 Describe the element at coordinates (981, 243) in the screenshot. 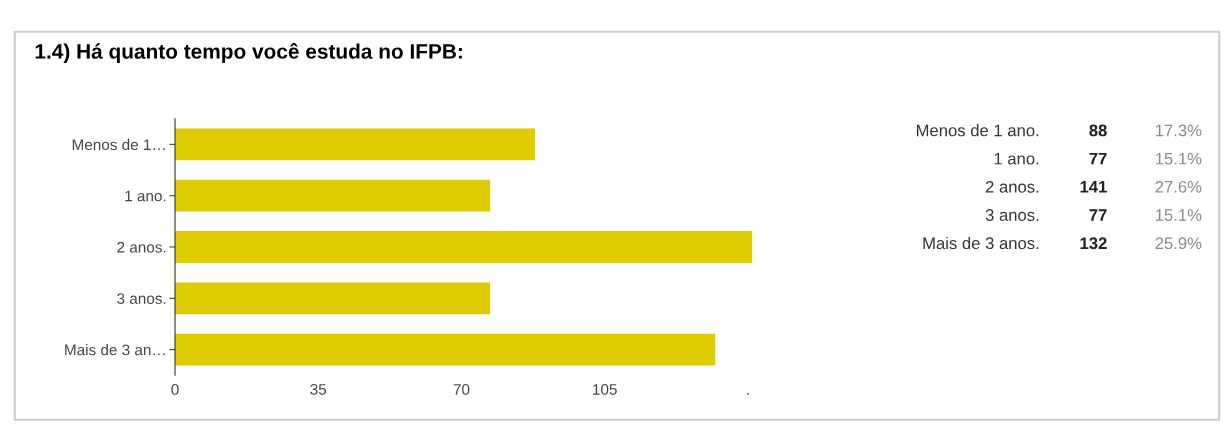

I see `text: Mais de 3 anos.` at that location.